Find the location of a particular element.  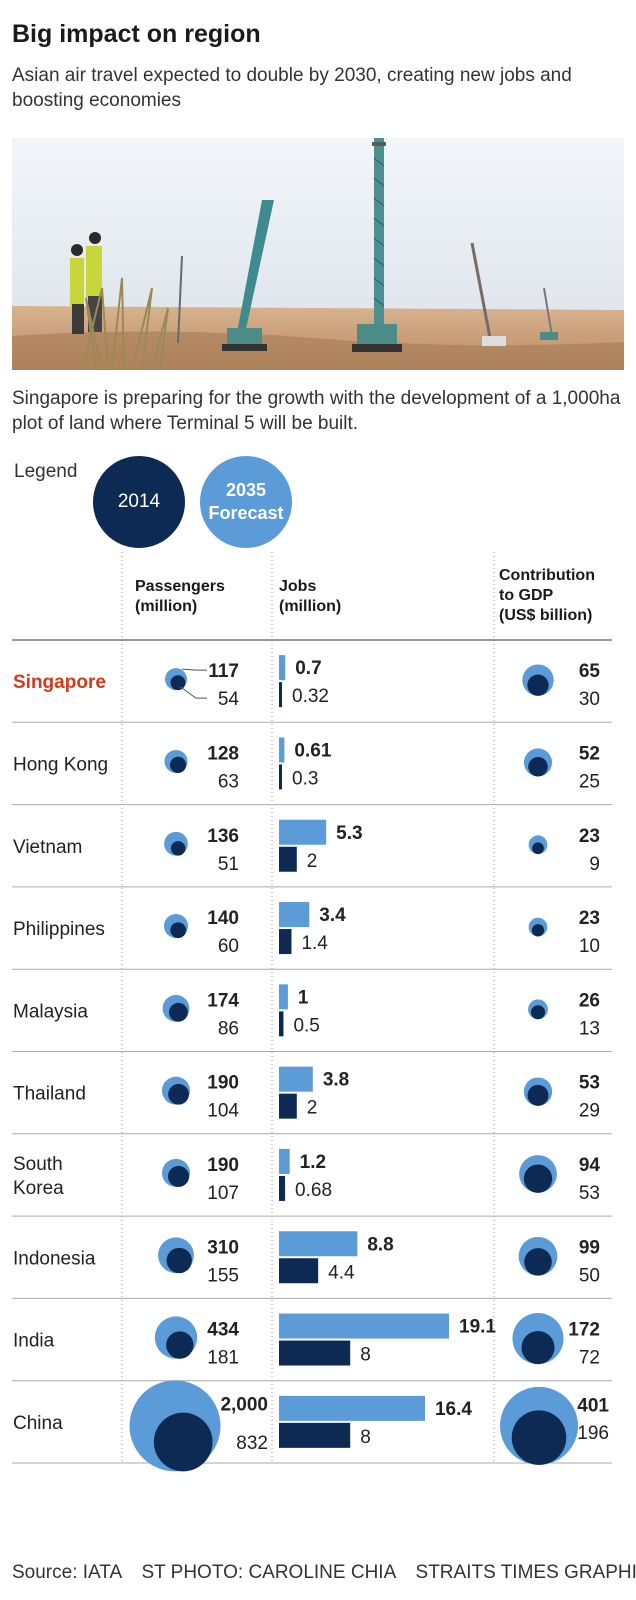

jobs-2035-value: 3.4 is located at coordinates (332, 915).